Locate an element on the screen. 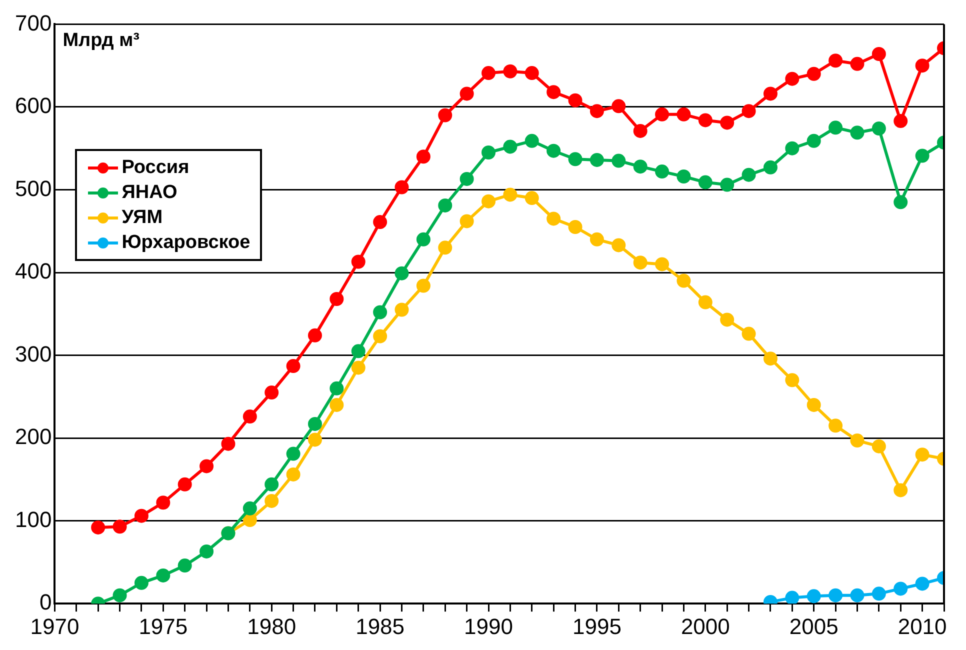  x-tick-label: 2000 is located at coordinates (705, 626).